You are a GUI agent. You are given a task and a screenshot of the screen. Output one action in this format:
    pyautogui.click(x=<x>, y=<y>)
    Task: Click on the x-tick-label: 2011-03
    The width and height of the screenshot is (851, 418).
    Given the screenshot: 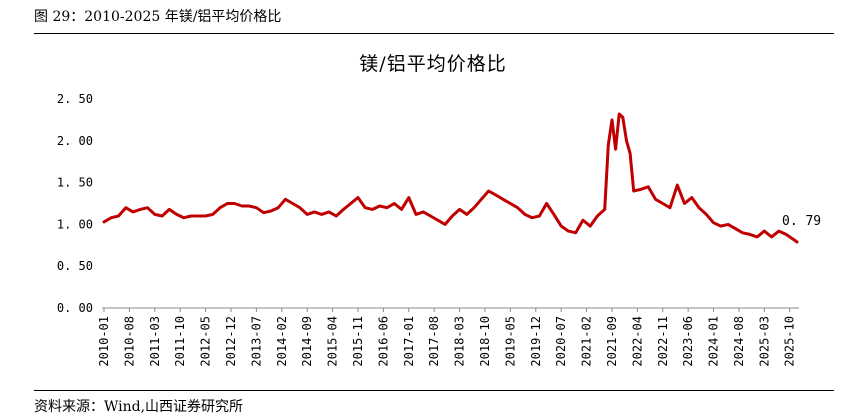 What is the action you would take?
    pyautogui.click(x=155, y=341)
    